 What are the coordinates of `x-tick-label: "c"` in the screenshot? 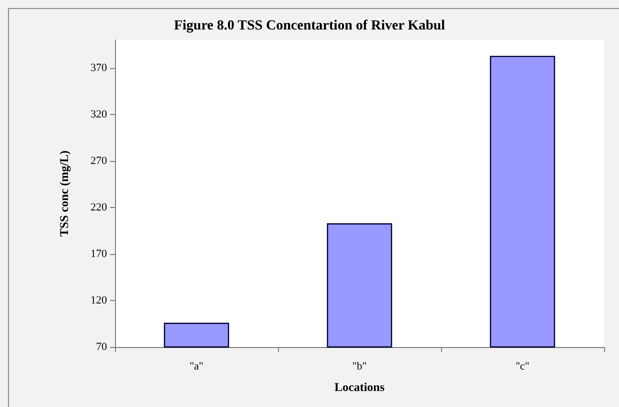 It's located at (523, 366).